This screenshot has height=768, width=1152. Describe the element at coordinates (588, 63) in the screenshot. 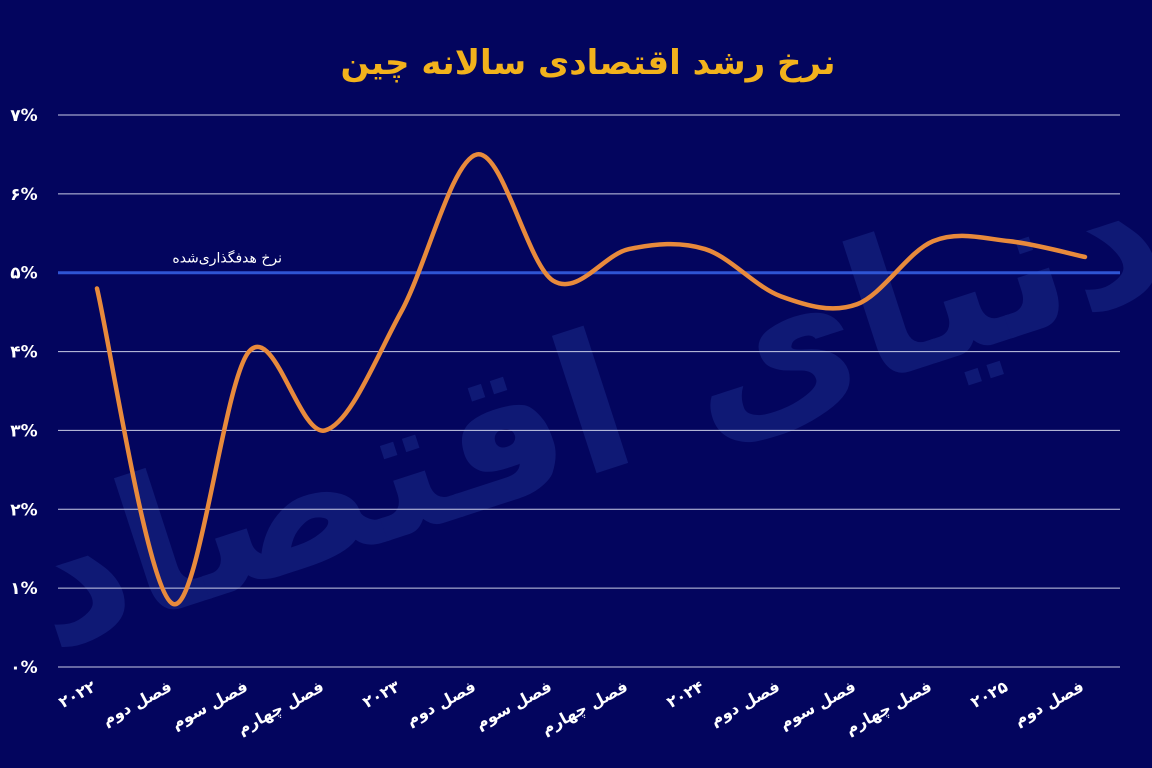

I see `chart-title: نرخ رشد اقتصادی سالانه چین` at that location.